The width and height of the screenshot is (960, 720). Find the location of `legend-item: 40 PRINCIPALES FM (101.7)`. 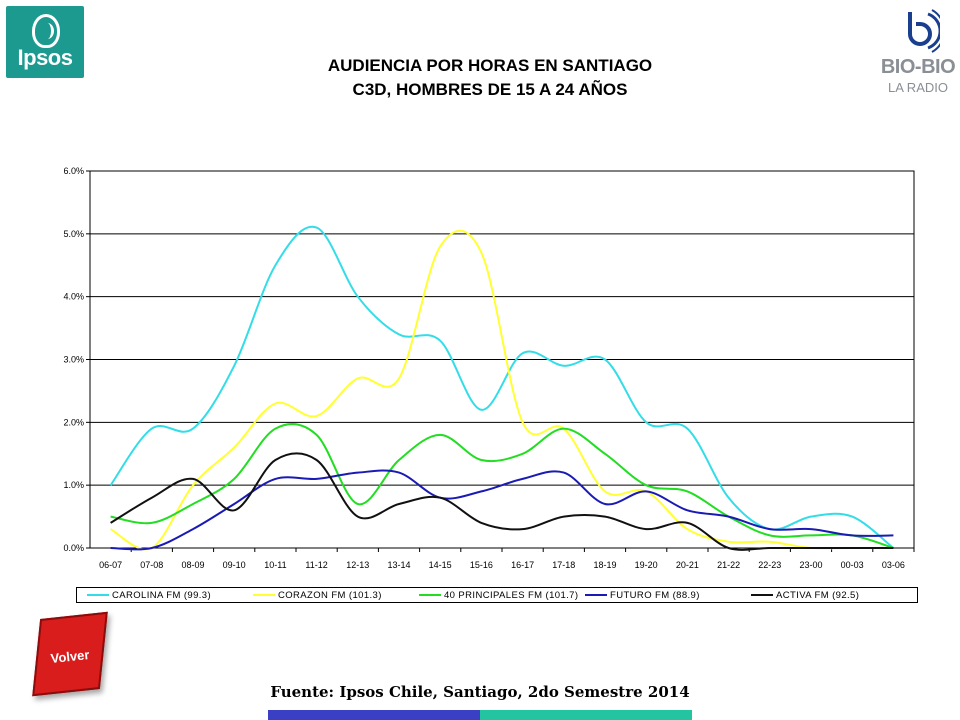

legend-item: 40 PRINCIPALES FM (101.7) is located at coordinates (502, 595).